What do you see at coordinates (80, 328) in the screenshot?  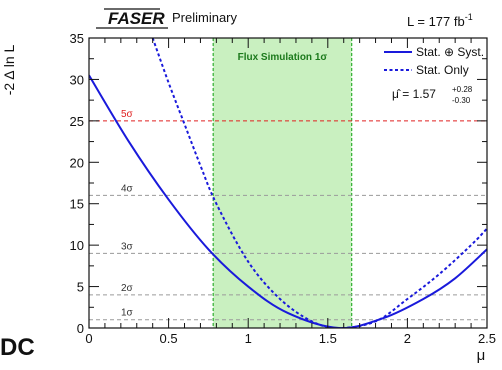 I see `y-tick-label-0: 0` at bounding box center [80, 328].